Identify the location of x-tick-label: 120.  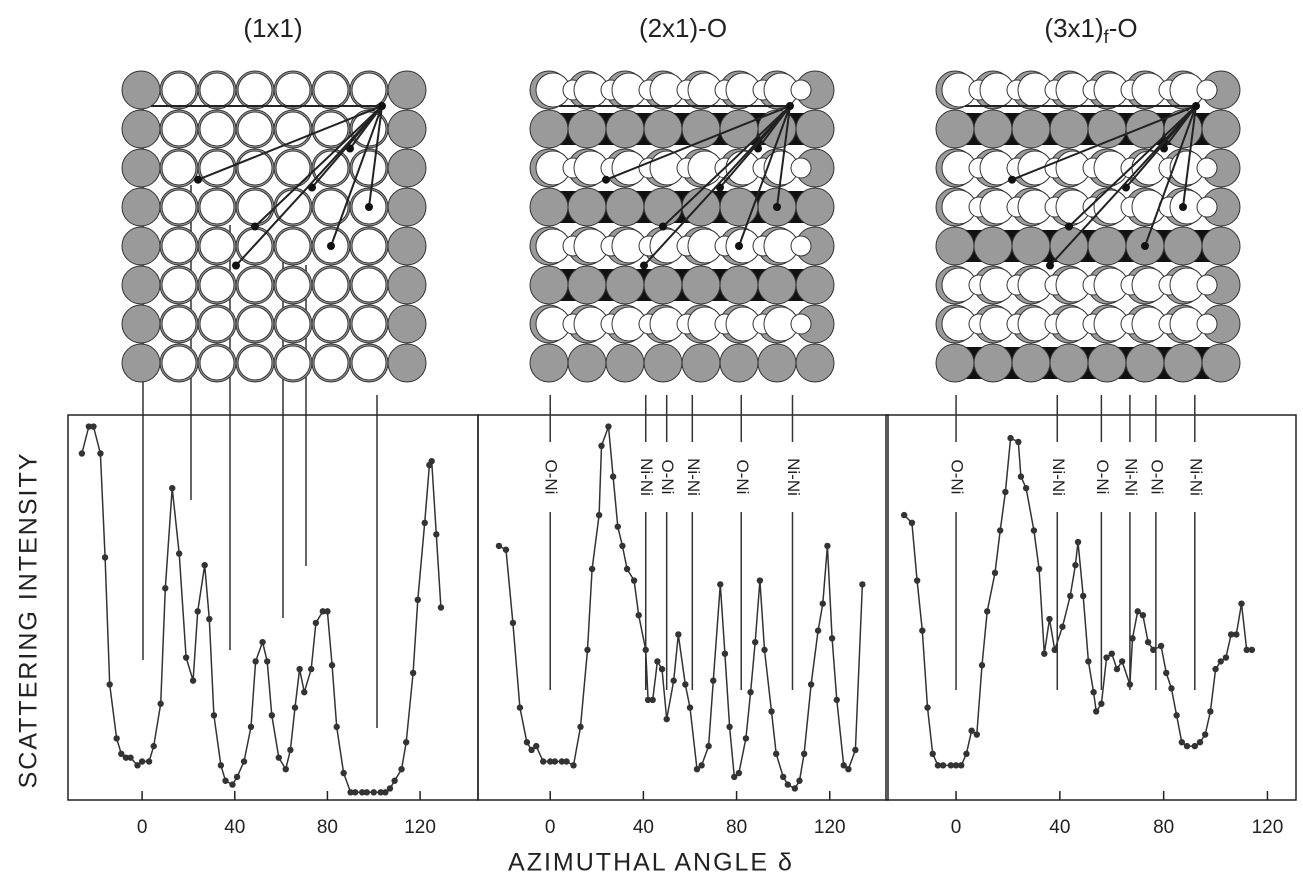
(830, 827).